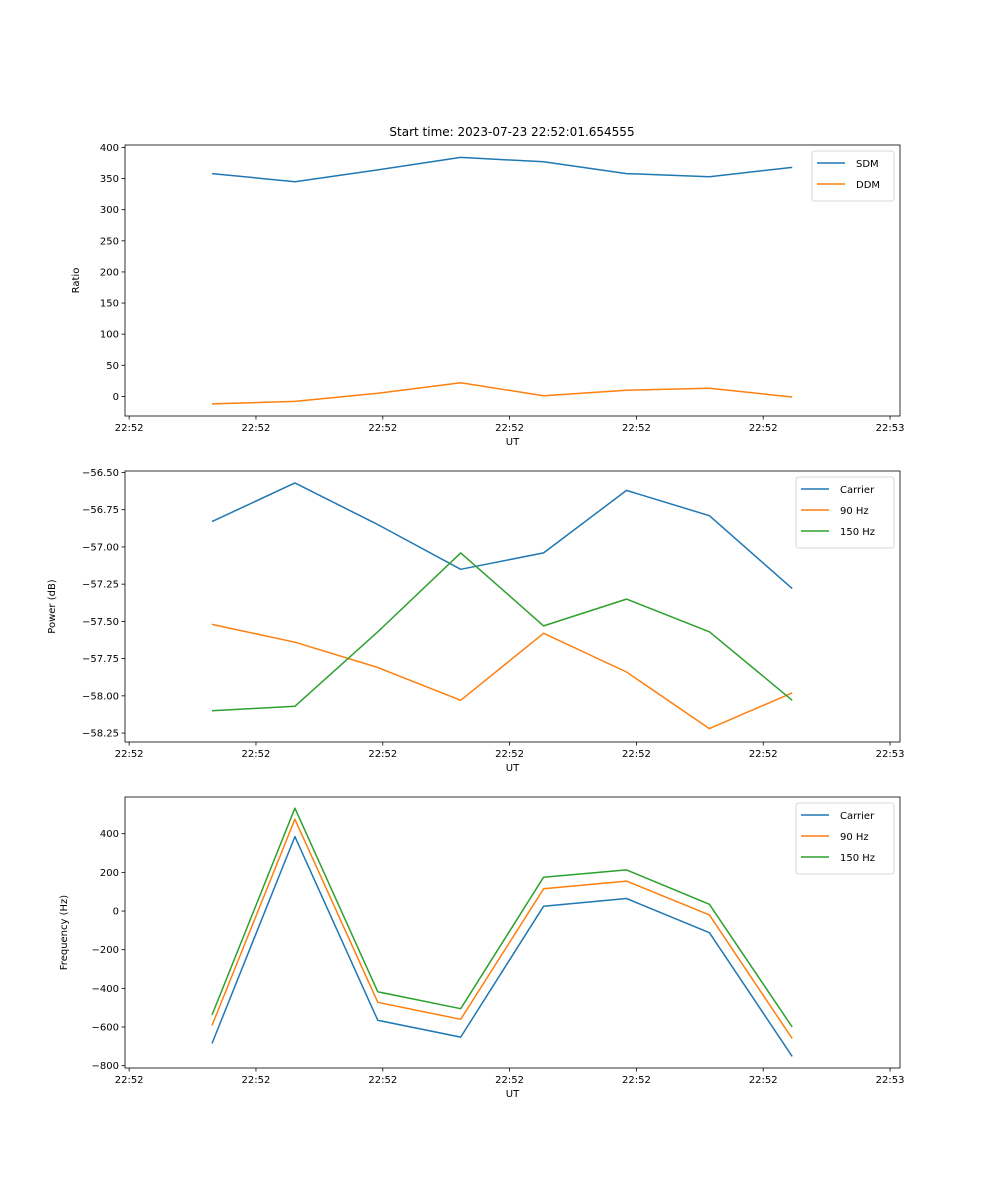  What do you see at coordinates (109, 241) in the screenshot?
I see `y-tick-label: 250` at bounding box center [109, 241].